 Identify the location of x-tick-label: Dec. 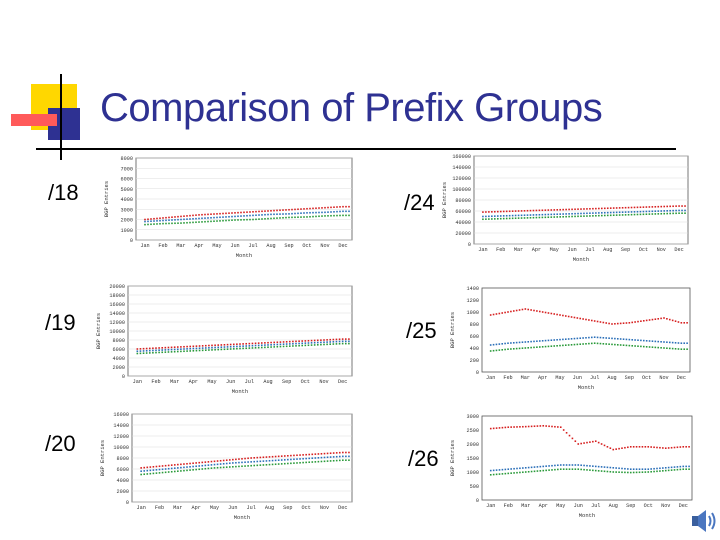
(678, 250).